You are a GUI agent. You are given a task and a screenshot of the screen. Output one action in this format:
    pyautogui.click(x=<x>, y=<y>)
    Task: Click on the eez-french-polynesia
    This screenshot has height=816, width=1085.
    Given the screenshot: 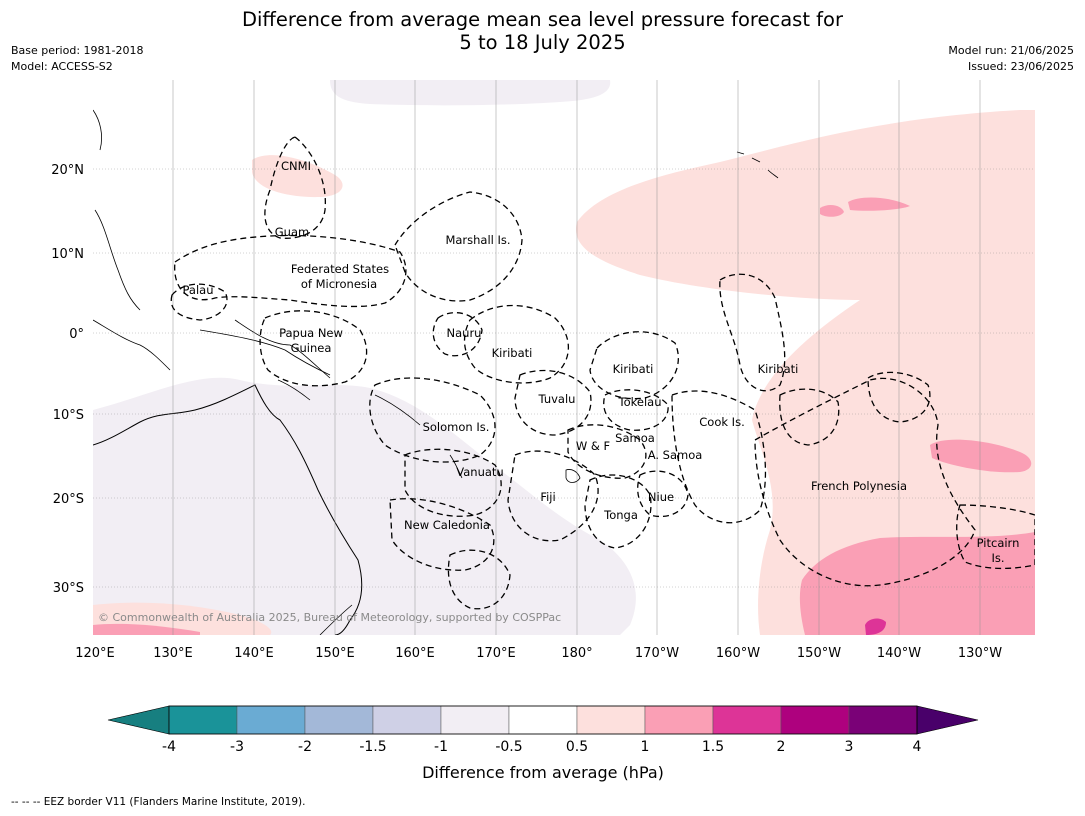 What is the action you would take?
    pyautogui.click(x=865, y=482)
    